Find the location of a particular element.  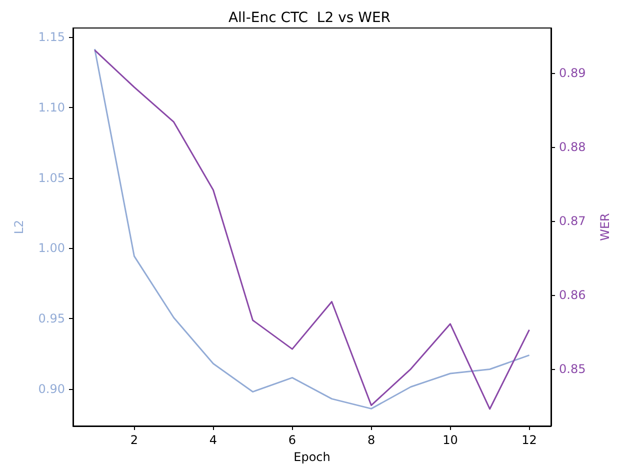

y-tick-label: 1.05 is located at coordinates (51, 177).